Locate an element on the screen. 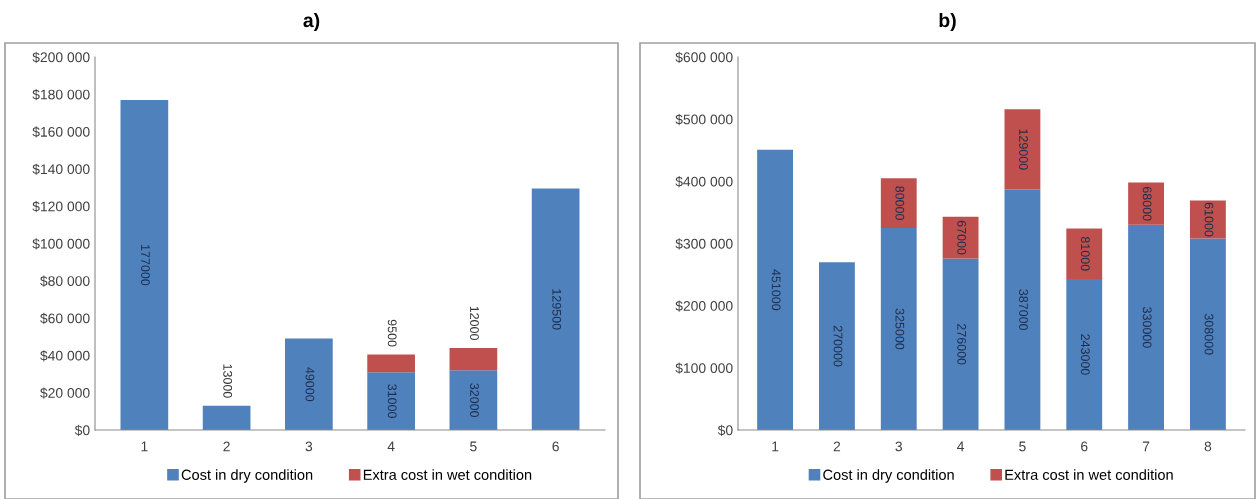 This screenshot has height=499, width=1258. data-label: 451000 is located at coordinates (776, 290).